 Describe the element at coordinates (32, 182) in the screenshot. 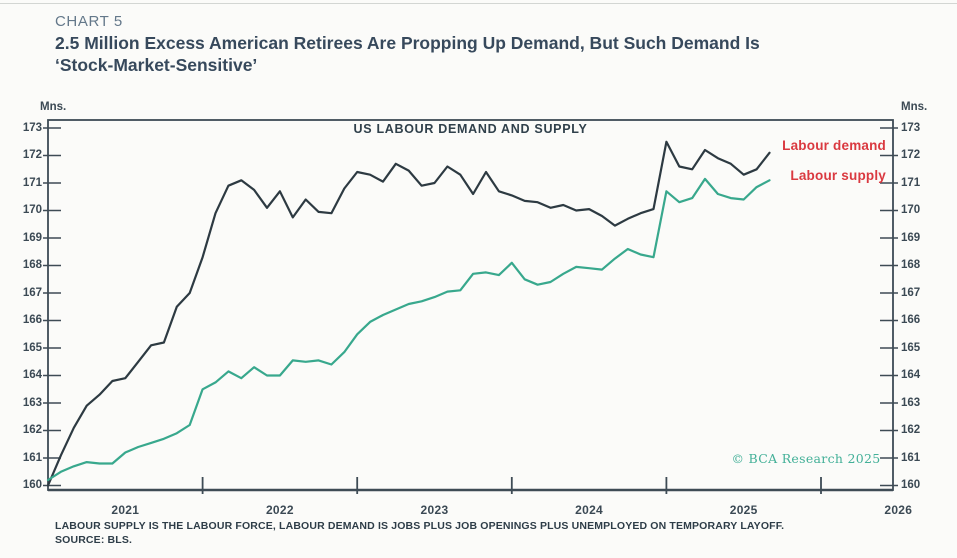

I see `y-axis-tick-label-left: 171` at that location.